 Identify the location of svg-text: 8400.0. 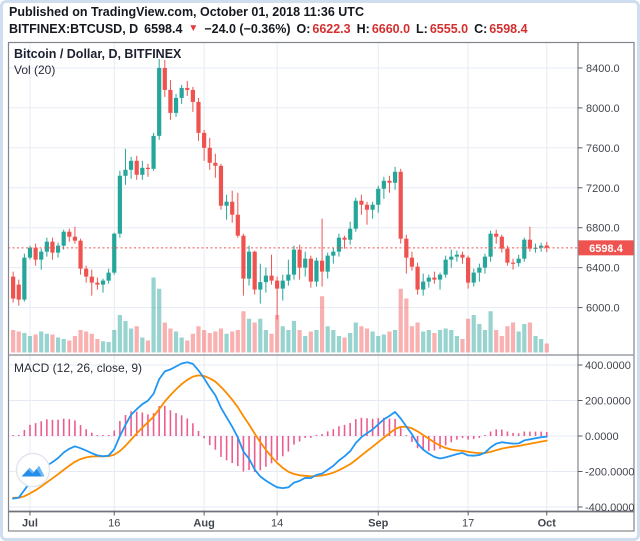
(603, 69).